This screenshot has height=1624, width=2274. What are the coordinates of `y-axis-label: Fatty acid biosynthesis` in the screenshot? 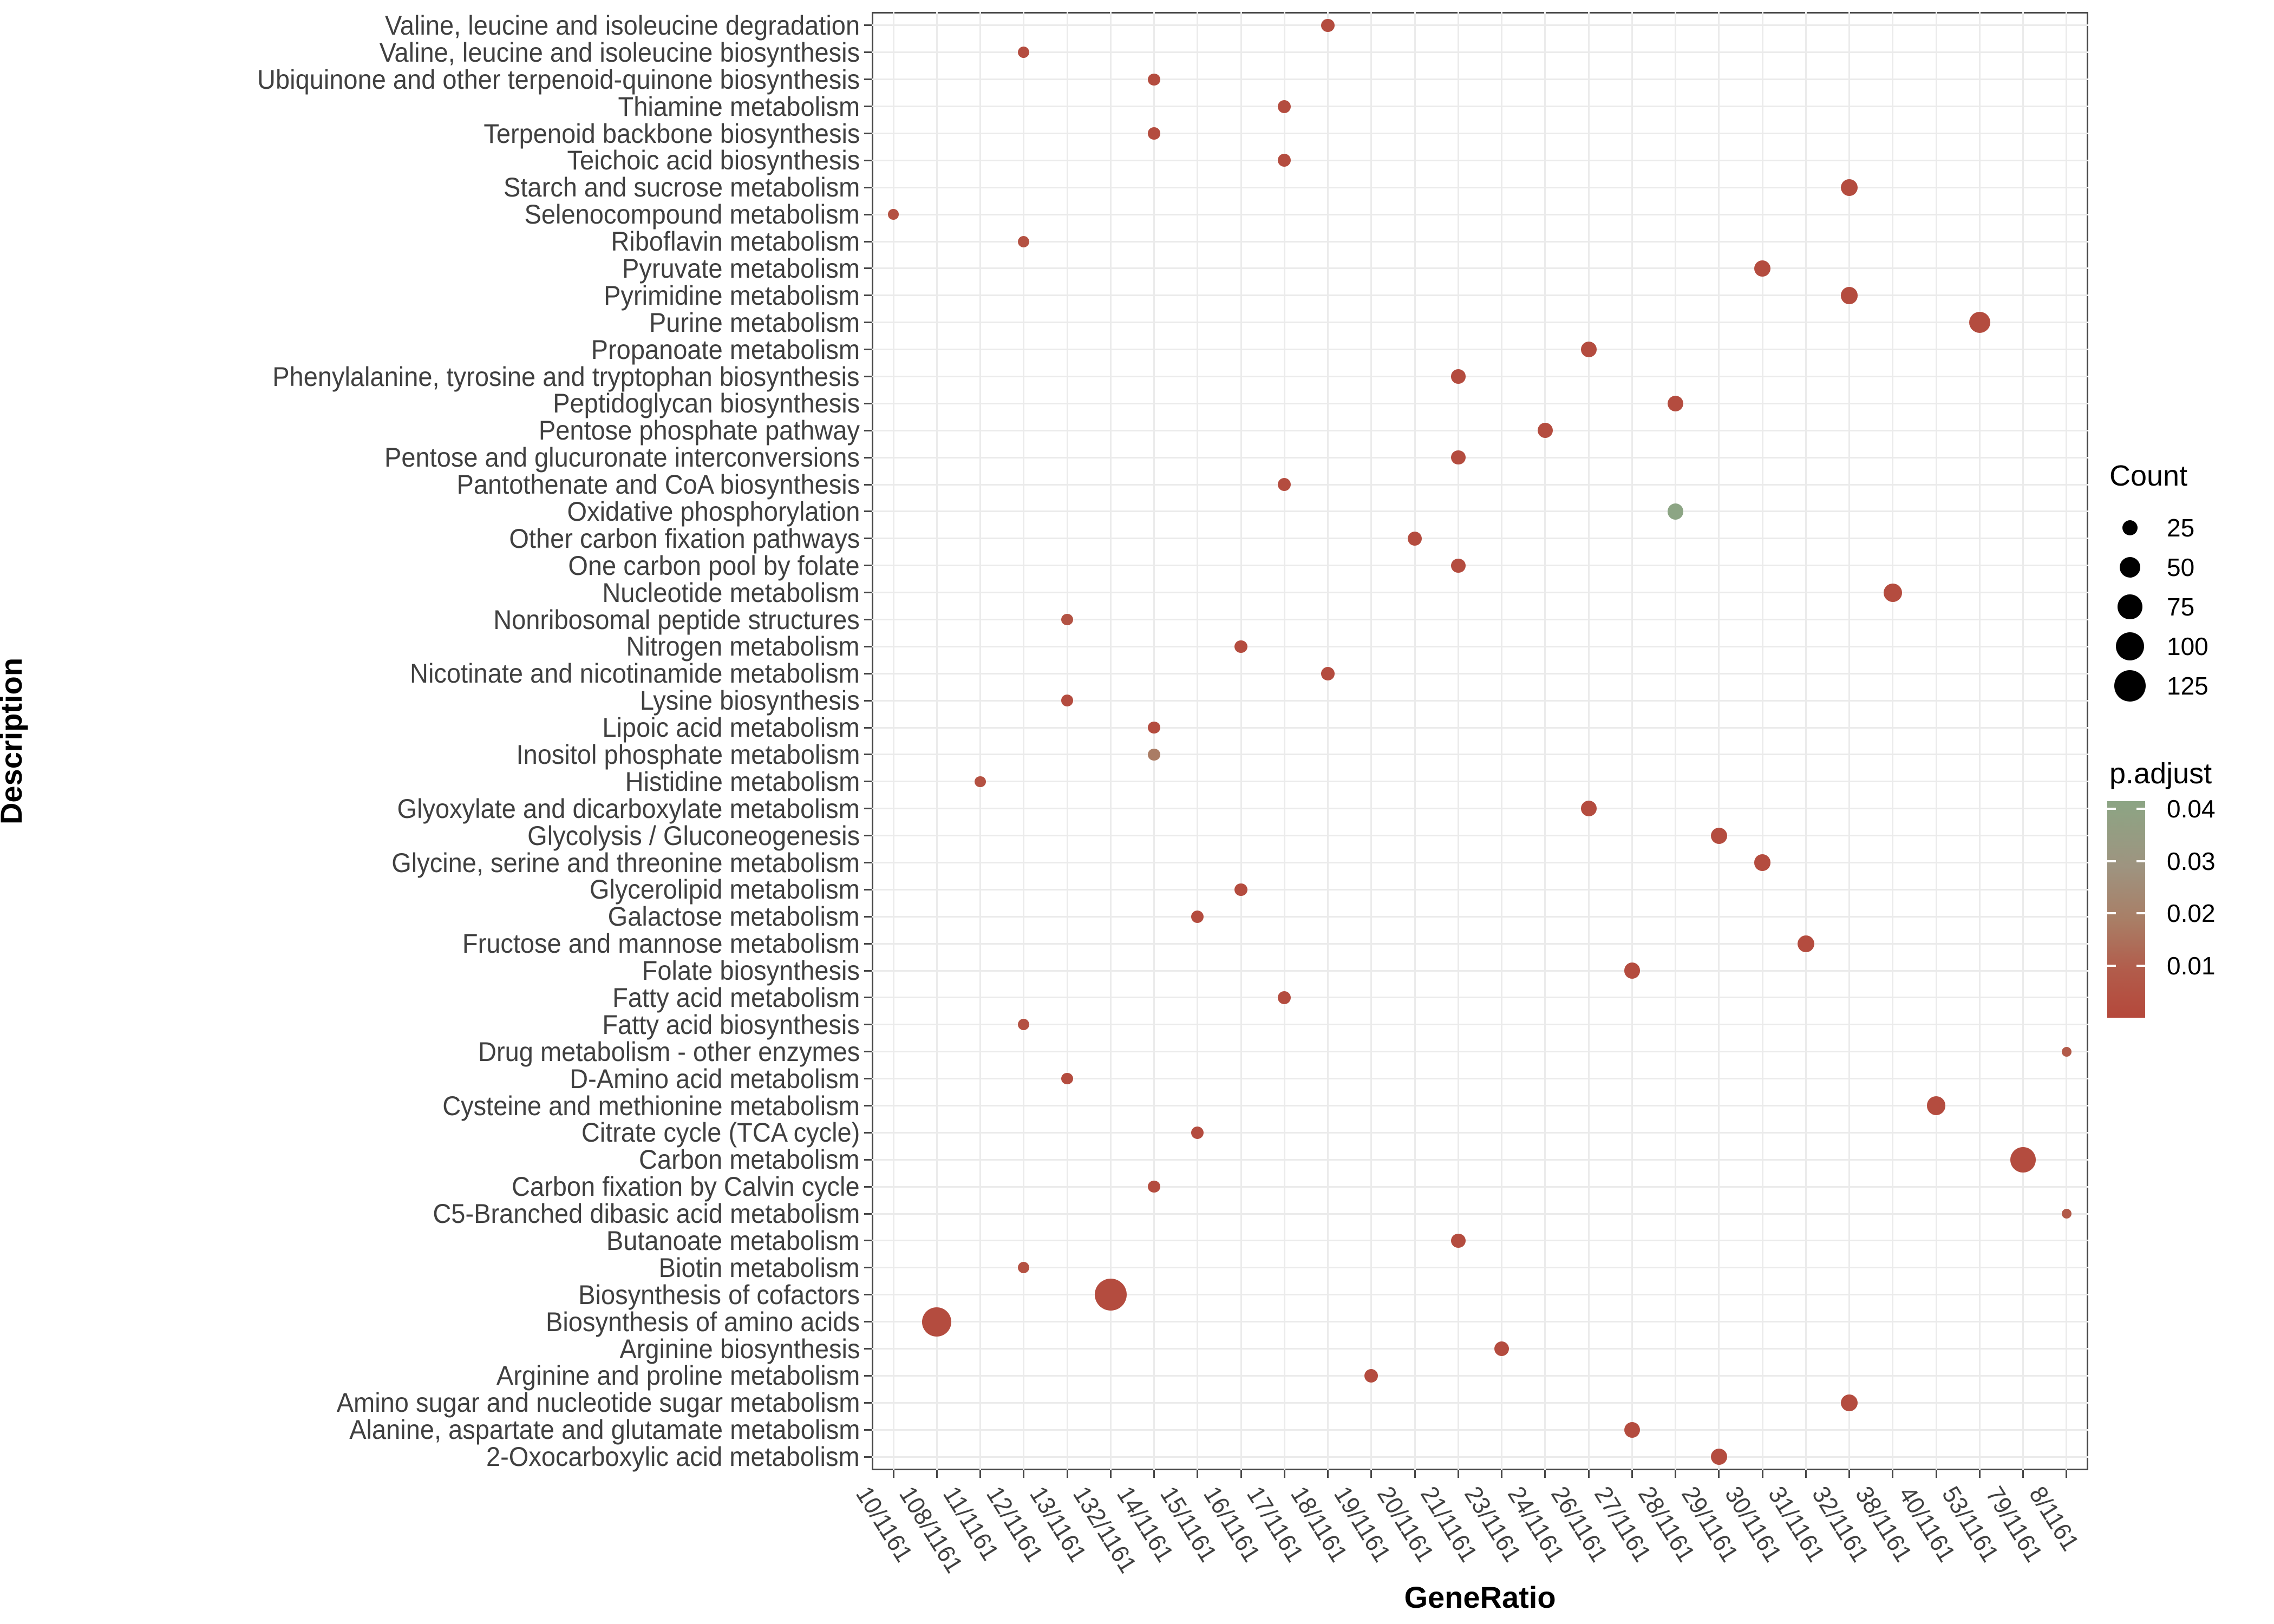 It's located at (731, 1024).